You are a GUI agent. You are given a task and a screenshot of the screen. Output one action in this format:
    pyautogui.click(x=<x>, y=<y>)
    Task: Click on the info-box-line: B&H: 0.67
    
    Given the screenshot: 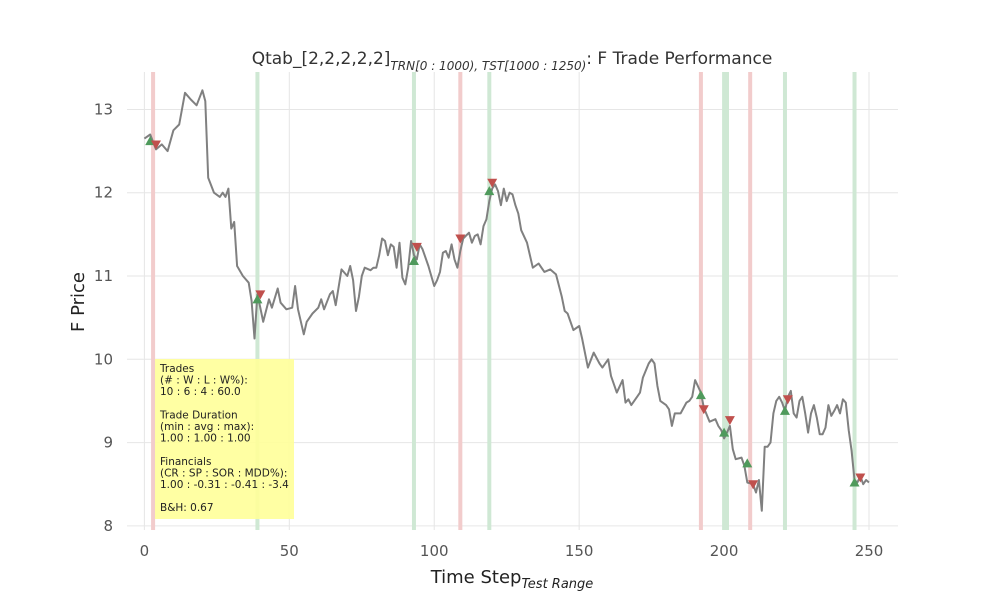 What is the action you would take?
    pyautogui.click(x=187, y=508)
    